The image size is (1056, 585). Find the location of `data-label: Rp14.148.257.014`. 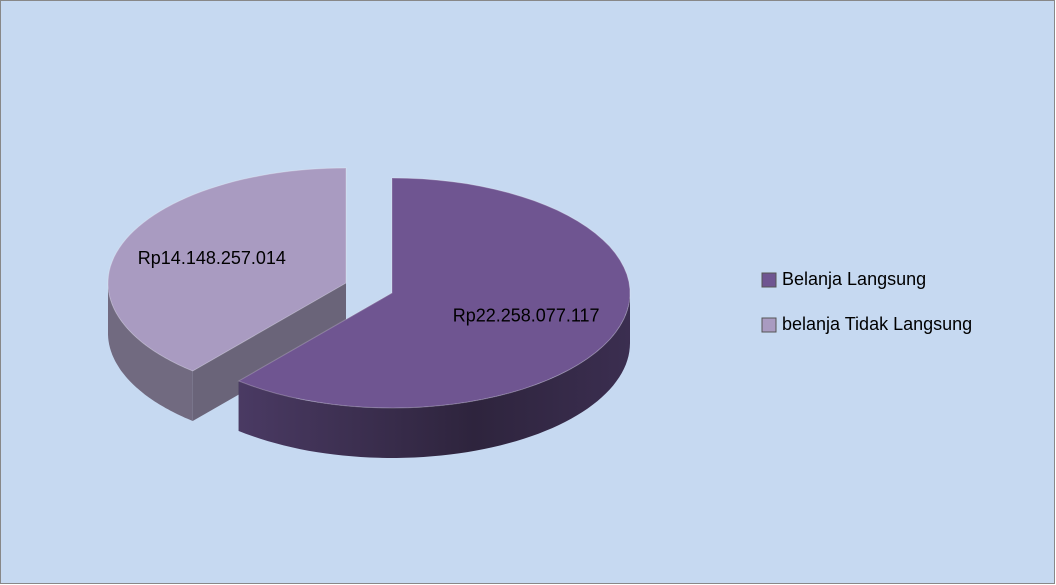

data-label: Rp14.148.257.014 is located at coordinates (212, 258).